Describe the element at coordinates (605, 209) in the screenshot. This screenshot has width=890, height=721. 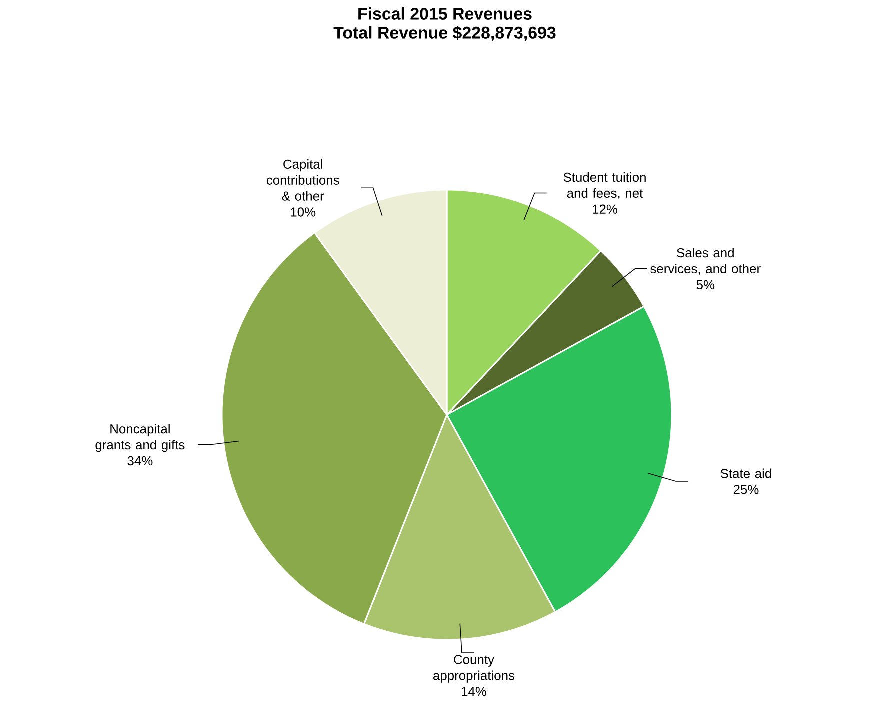
I see `data-label: 12%` at that location.